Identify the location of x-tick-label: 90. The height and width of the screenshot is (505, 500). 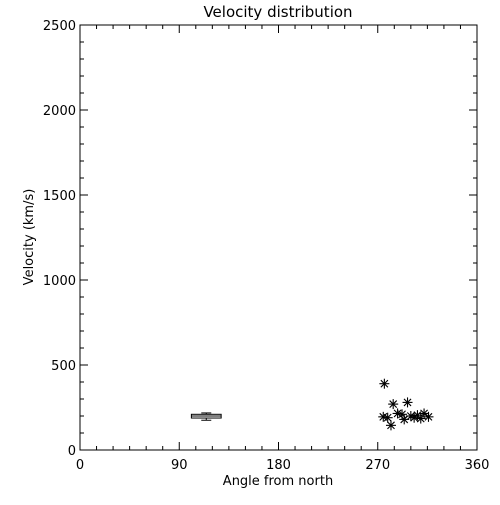
(179, 465).